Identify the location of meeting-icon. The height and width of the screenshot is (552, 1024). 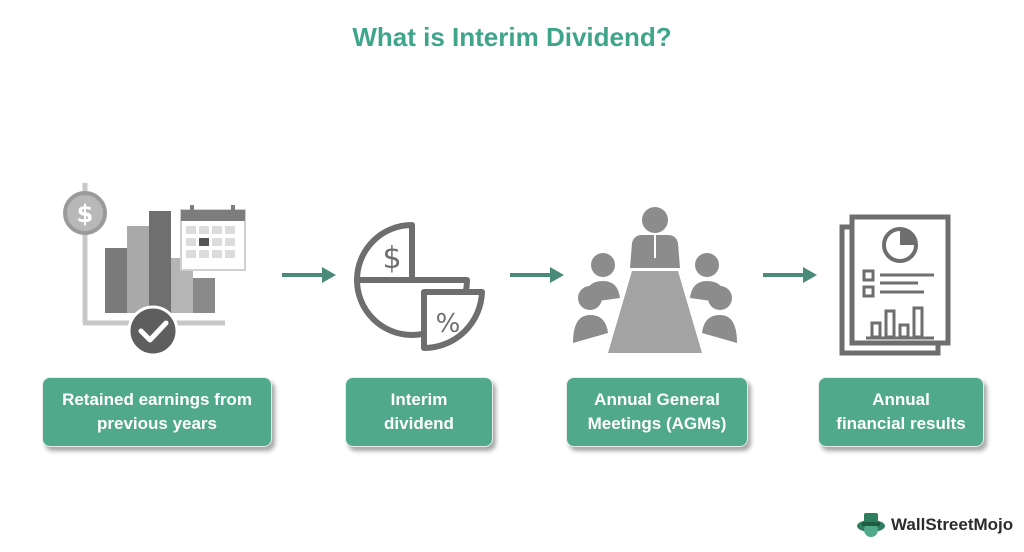
(655, 280).